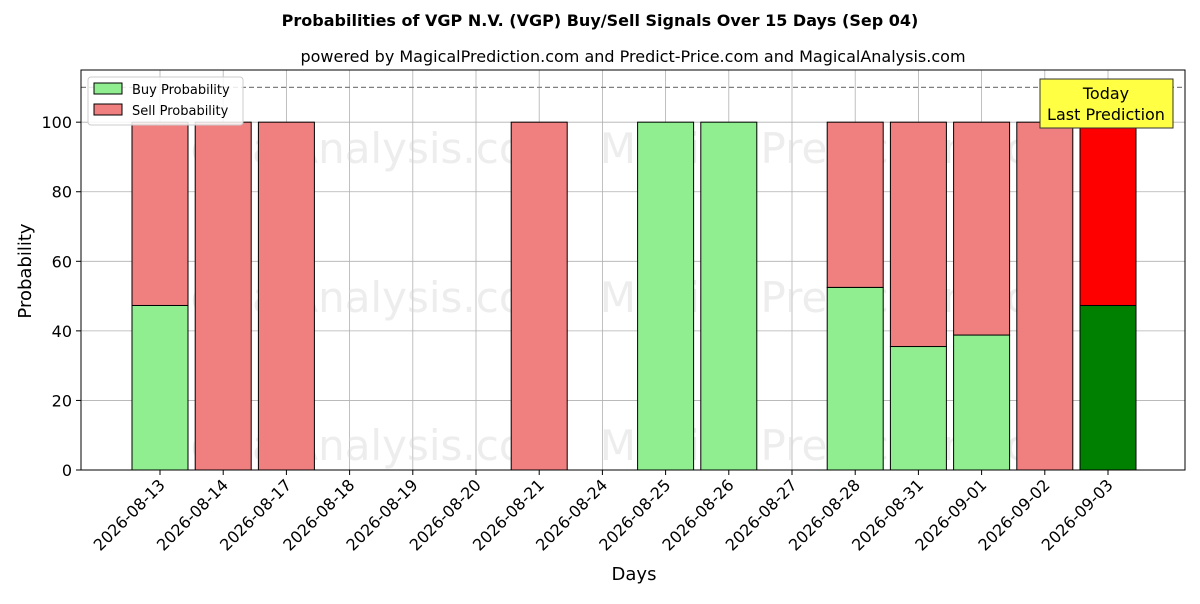  Describe the element at coordinates (1106, 114) in the screenshot. I see `annotation-line2: Last Prediction` at that location.